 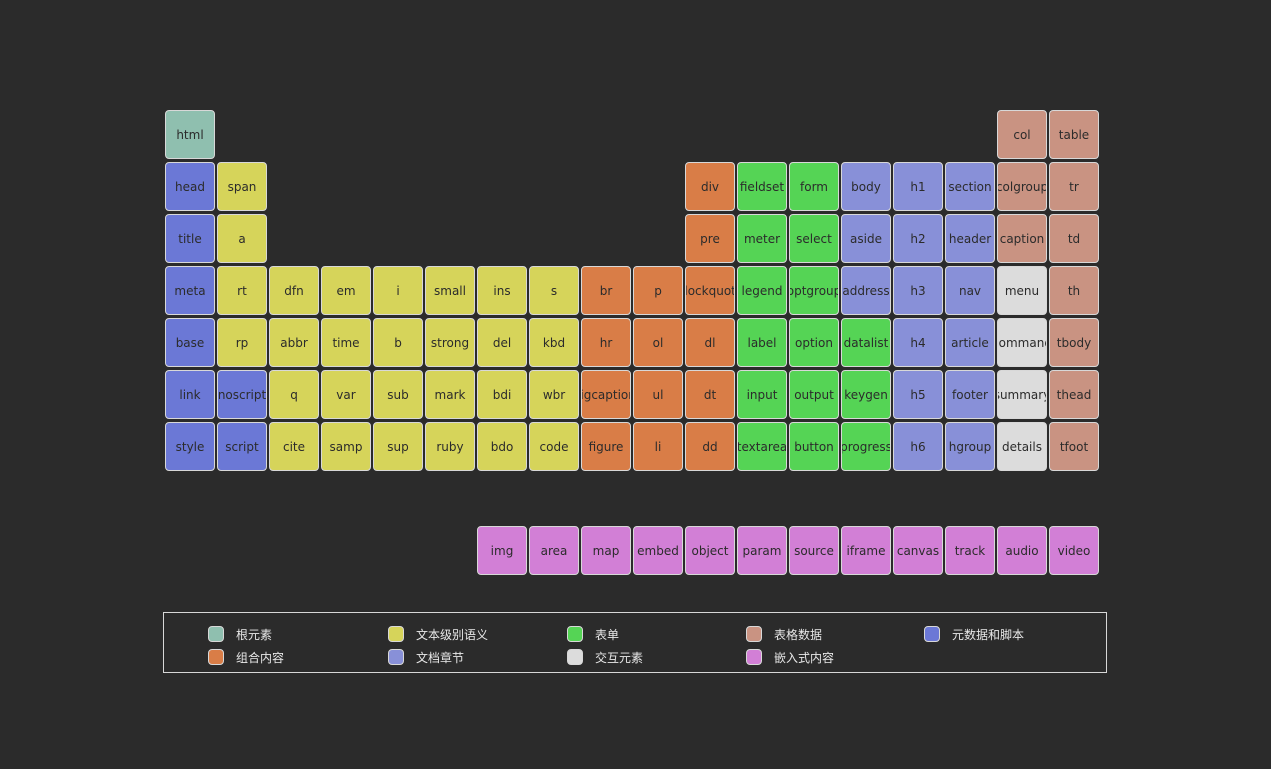 I want to click on element-cell-sub: sub, so click(x=398, y=394).